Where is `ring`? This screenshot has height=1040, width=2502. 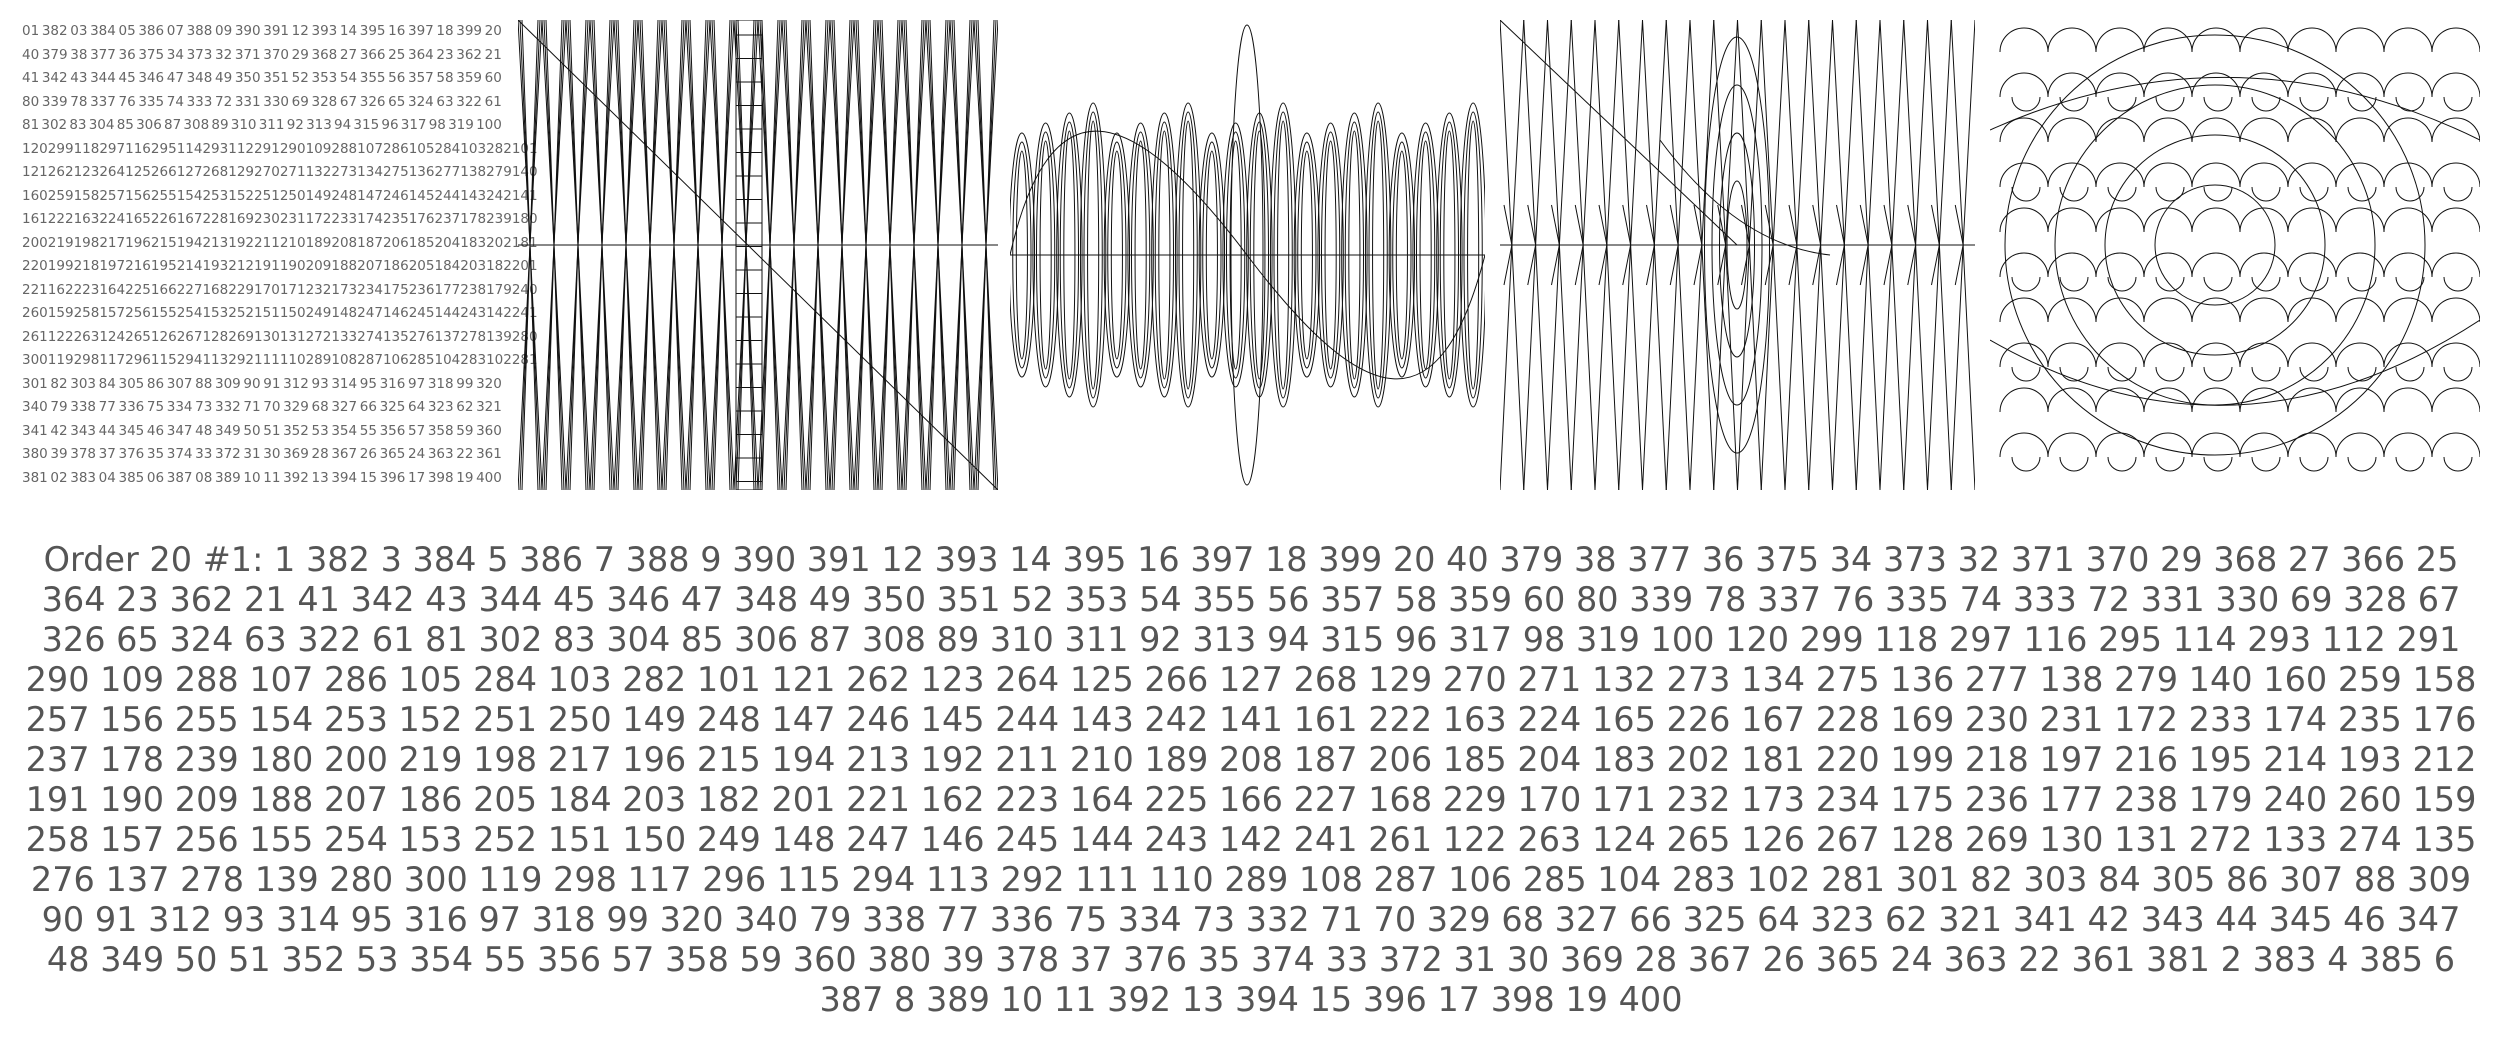
ring is located at coordinates (2215, 245).